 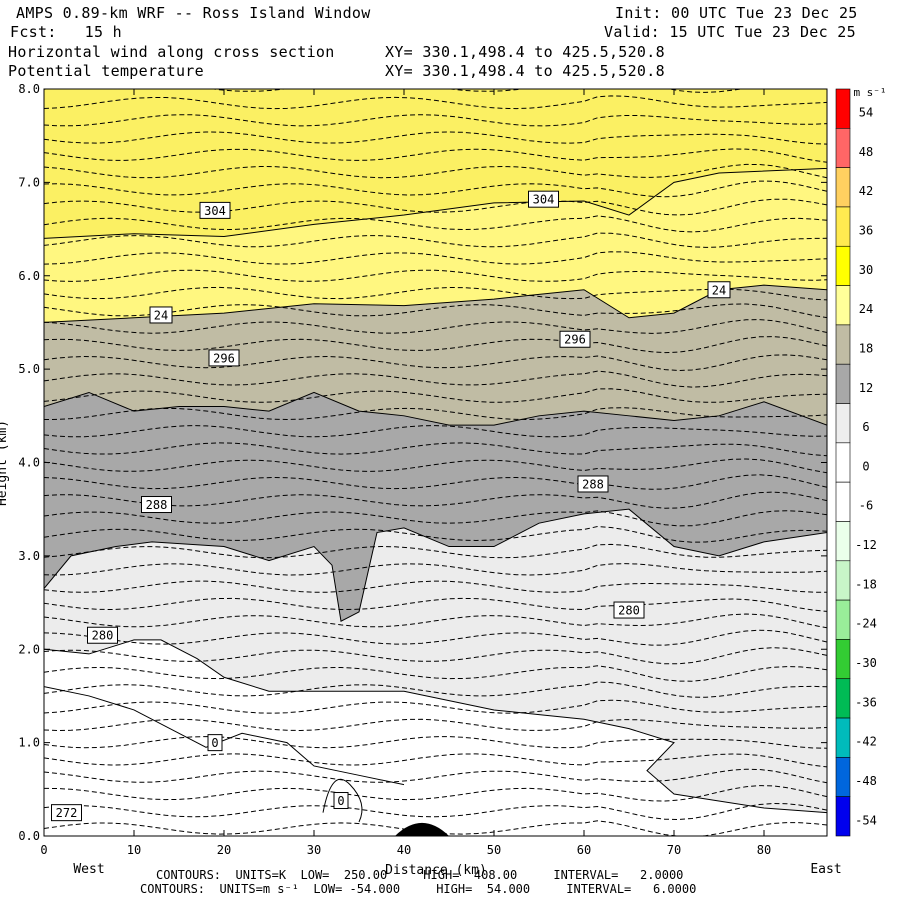 What do you see at coordinates (404, 850) in the screenshot?
I see `x-tick-label: 40` at bounding box center [404, 850].